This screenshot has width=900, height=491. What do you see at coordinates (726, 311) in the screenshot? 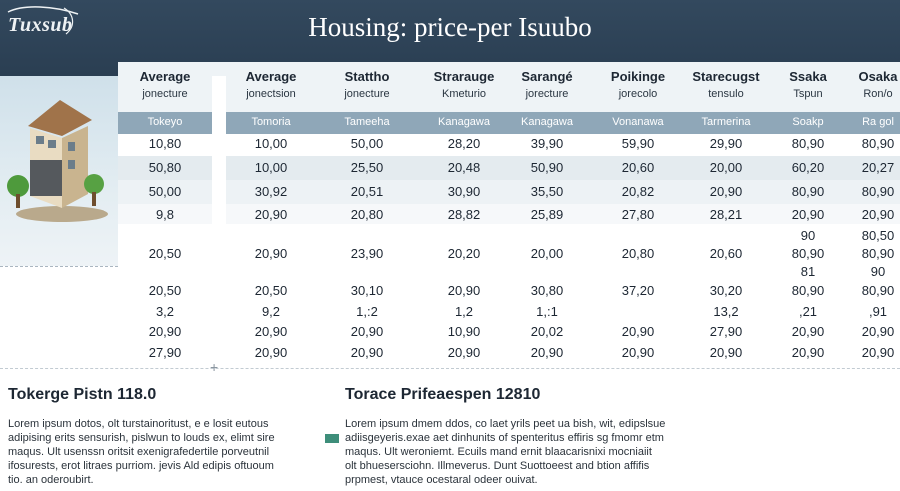
I see `table-cell: 13,2` at bounding box center [726, 311].